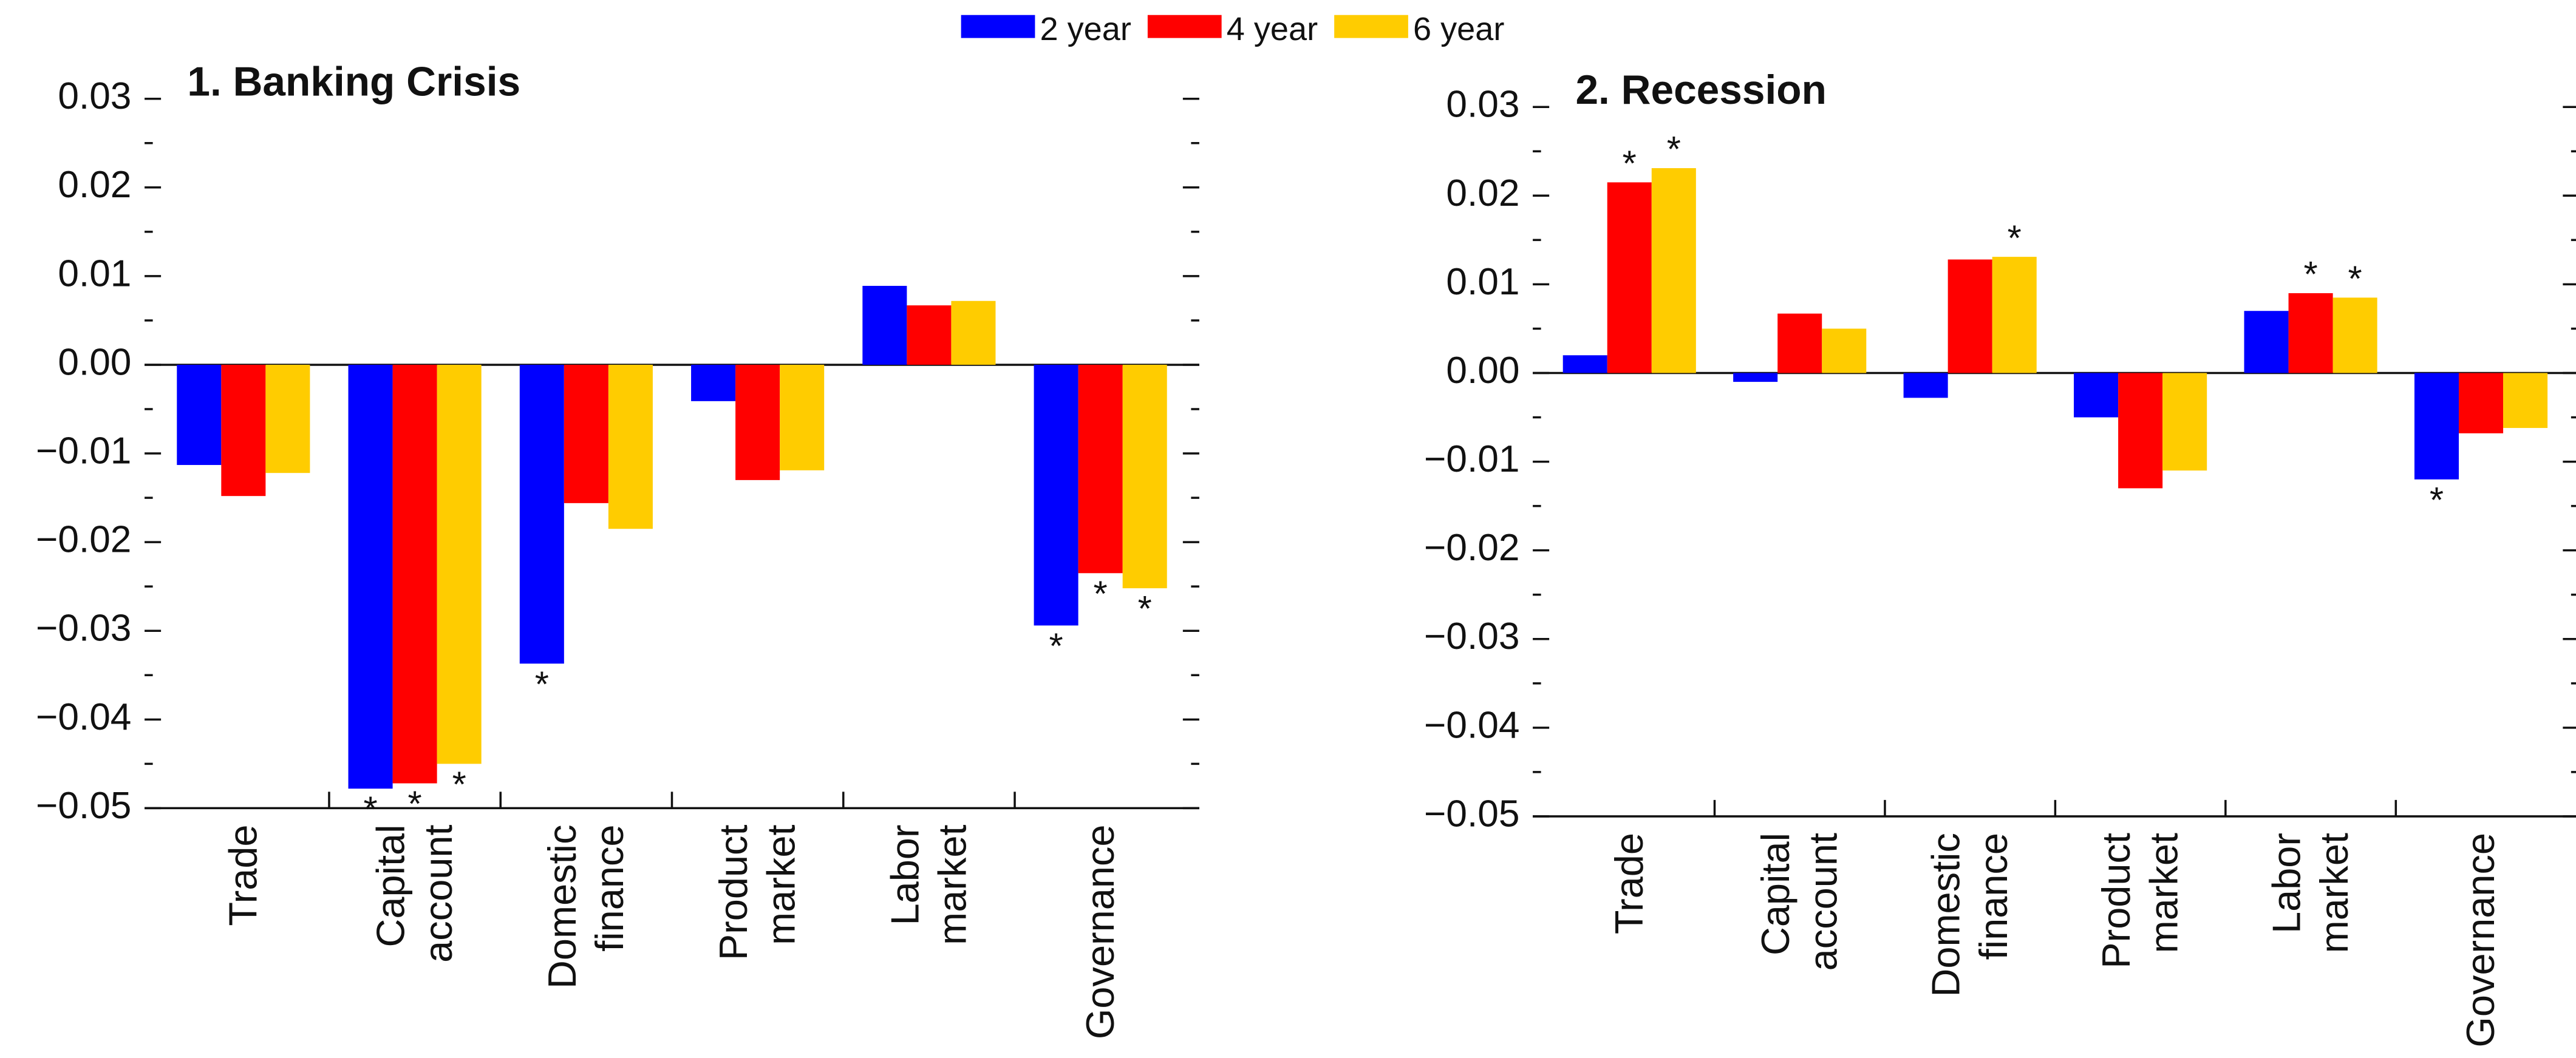 Image resolution: width=2576 pixels, height=1058 pixels. What do you see at coordinates (1086, 29) in the screenshot?
I see `legend-label: 2 year` at bounding box center [1086, 29].